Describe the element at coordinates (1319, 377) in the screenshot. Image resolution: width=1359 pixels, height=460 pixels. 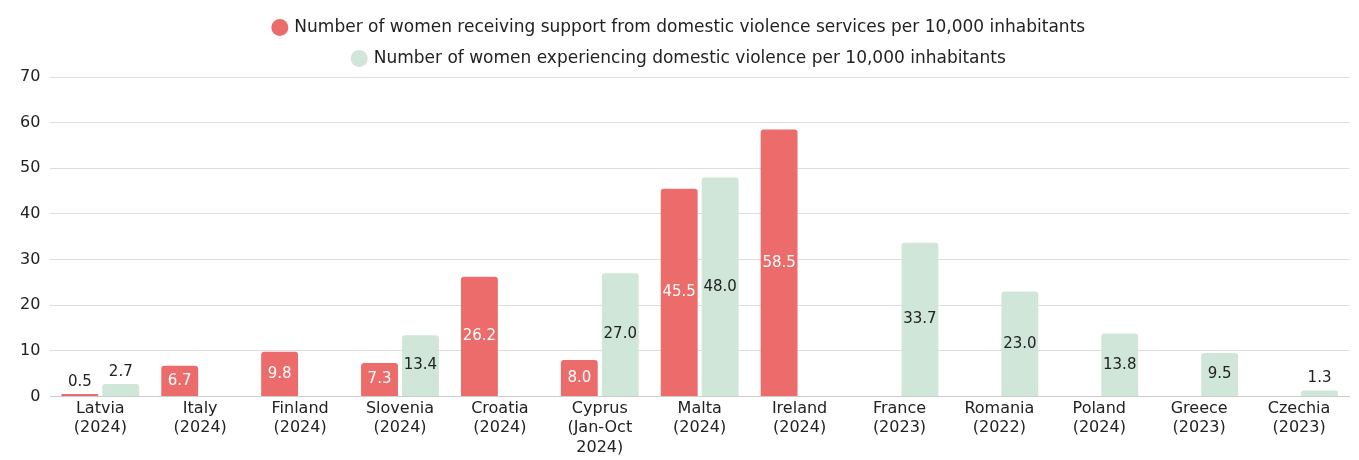
I see `data-label: 1.3` at that location.